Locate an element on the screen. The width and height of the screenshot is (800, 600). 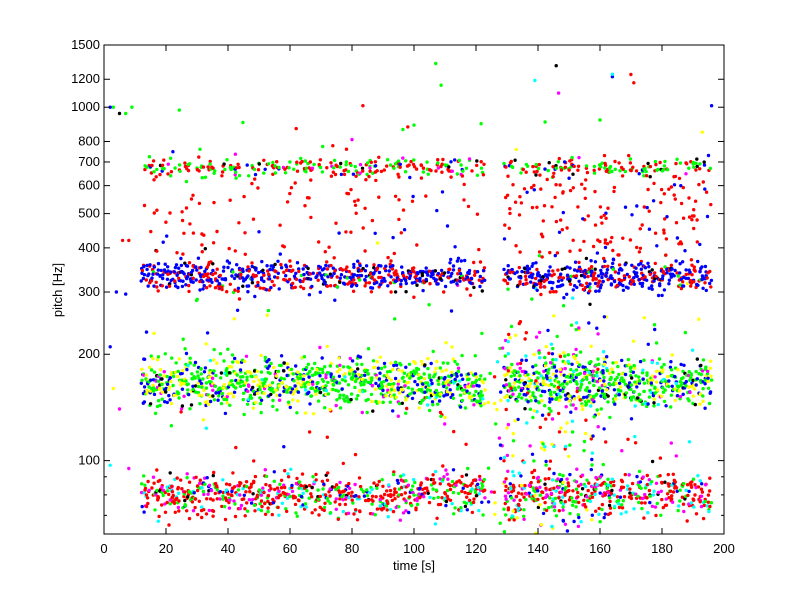
x-tick-label: 80 is located at coordinates (352, 548).